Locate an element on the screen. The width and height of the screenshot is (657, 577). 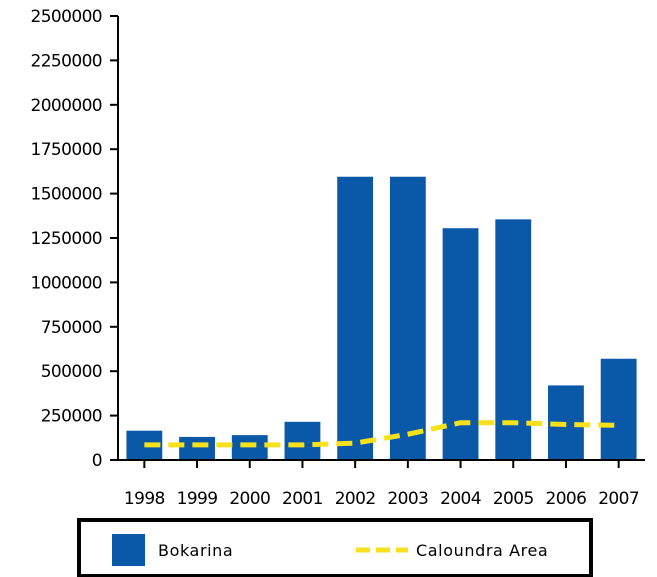
legend: Bokarina Caloundra Area is located at coordinates (335, 547).